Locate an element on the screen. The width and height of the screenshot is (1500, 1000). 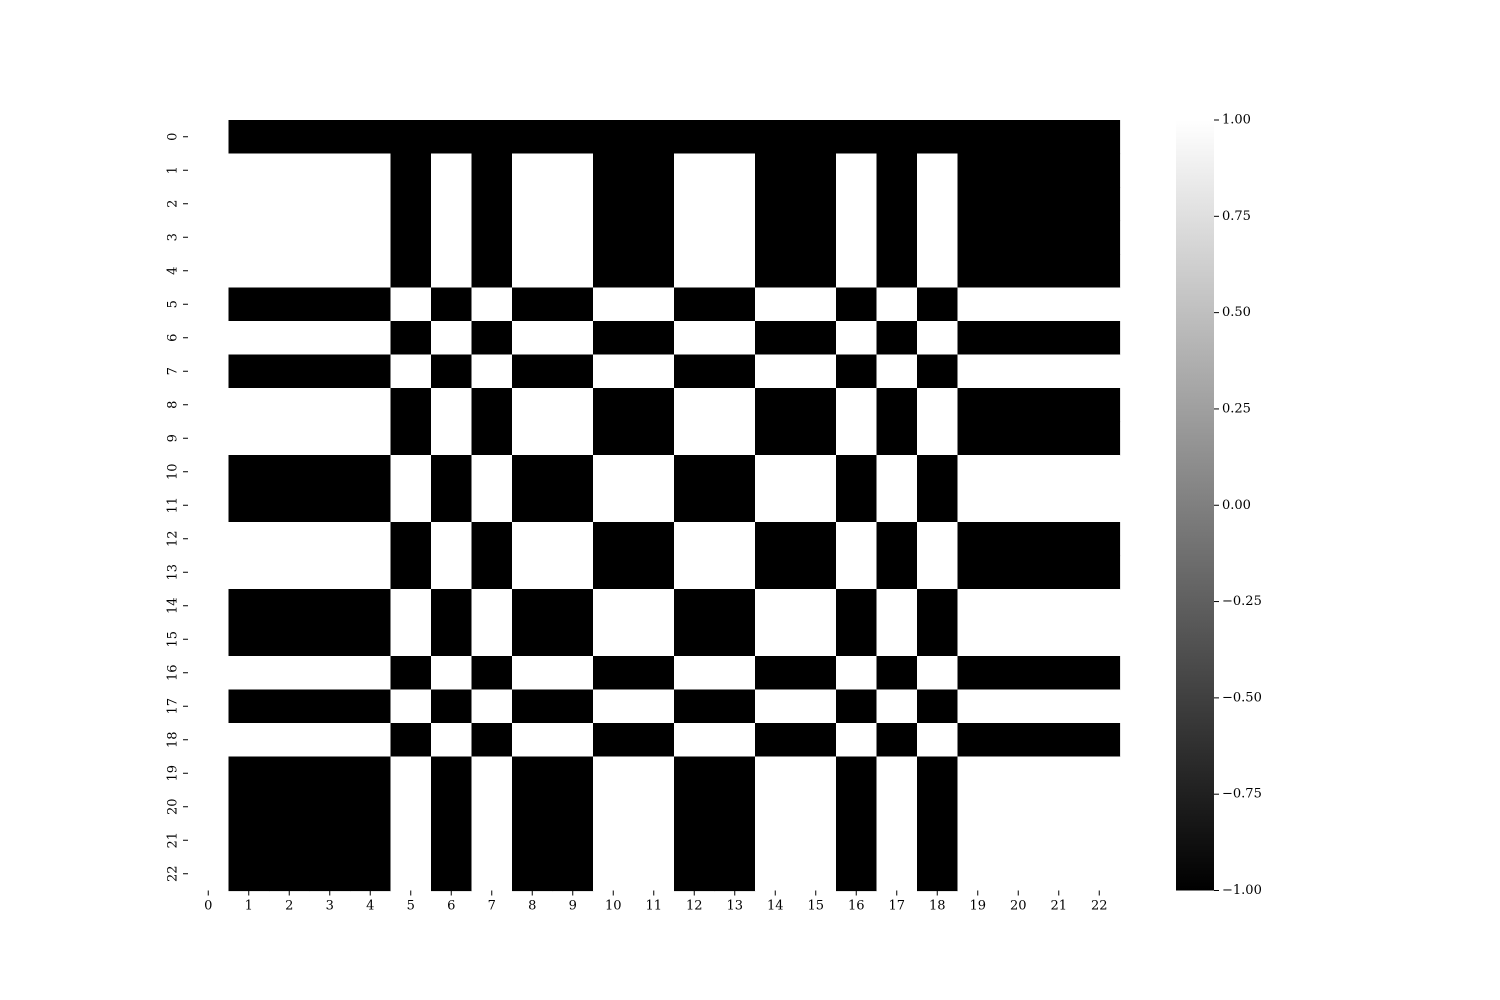
heatmap-cell-r14-c8 is located at coordinates (533, 606).